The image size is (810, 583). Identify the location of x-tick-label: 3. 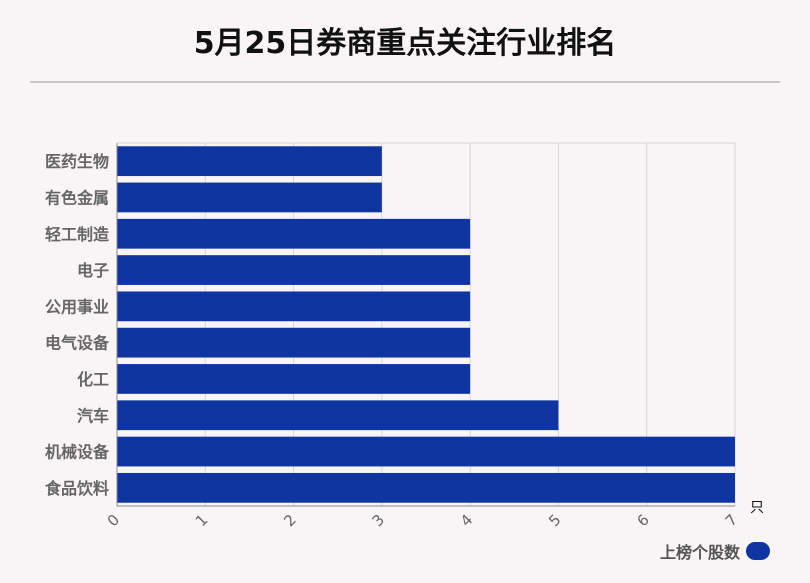
(378, 520).